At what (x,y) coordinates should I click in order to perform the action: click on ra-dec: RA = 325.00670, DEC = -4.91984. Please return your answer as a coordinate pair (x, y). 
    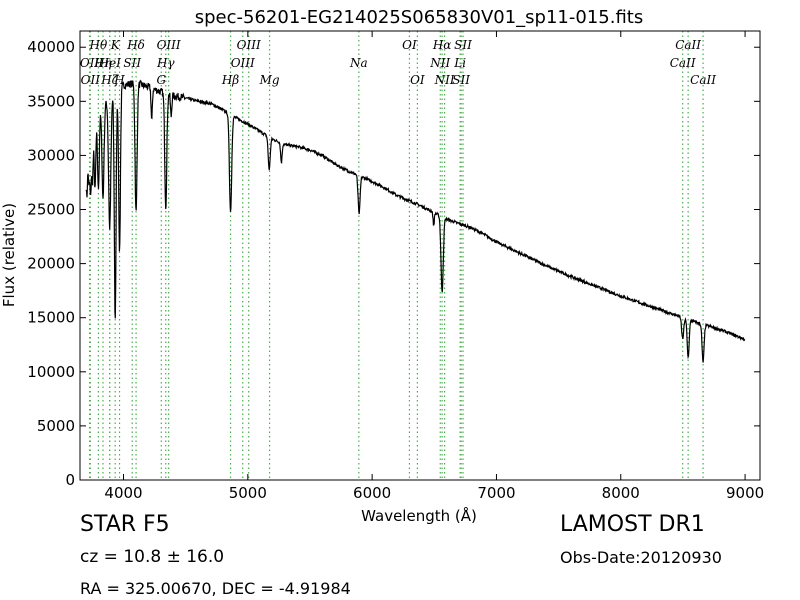
    Looking at the image, I should click on (215, 588).